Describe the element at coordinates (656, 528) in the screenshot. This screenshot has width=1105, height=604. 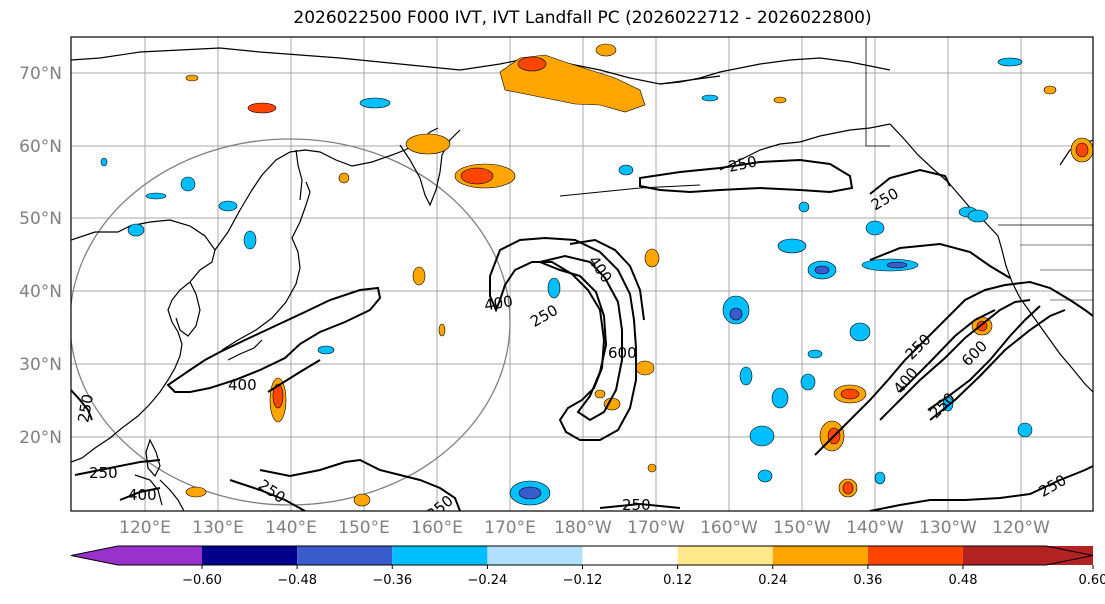
I see `lon-label: 170°W` at that location.